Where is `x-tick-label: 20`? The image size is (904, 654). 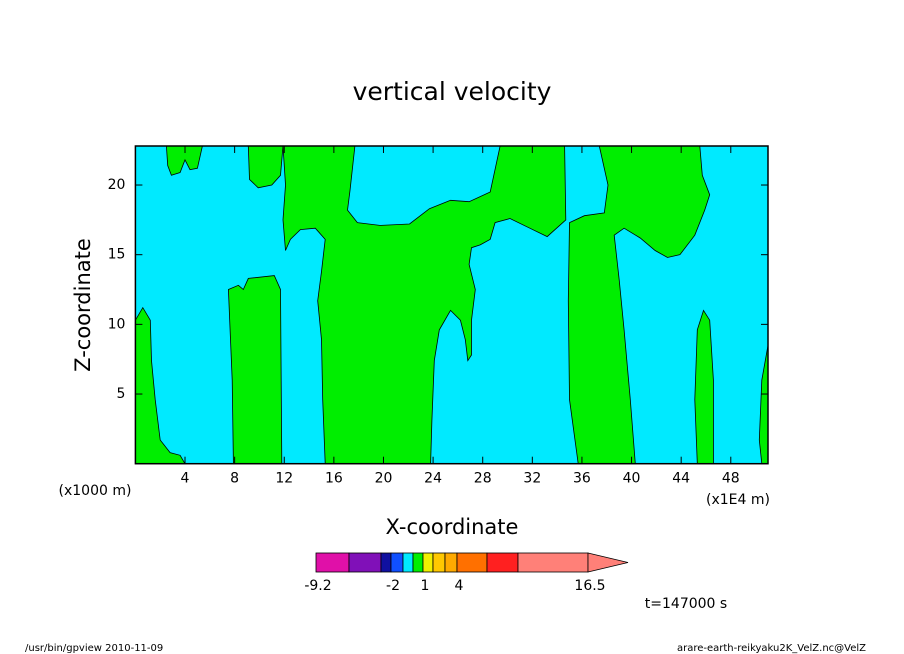
x-tick-label: 20 is located at coordinates (384, 479).